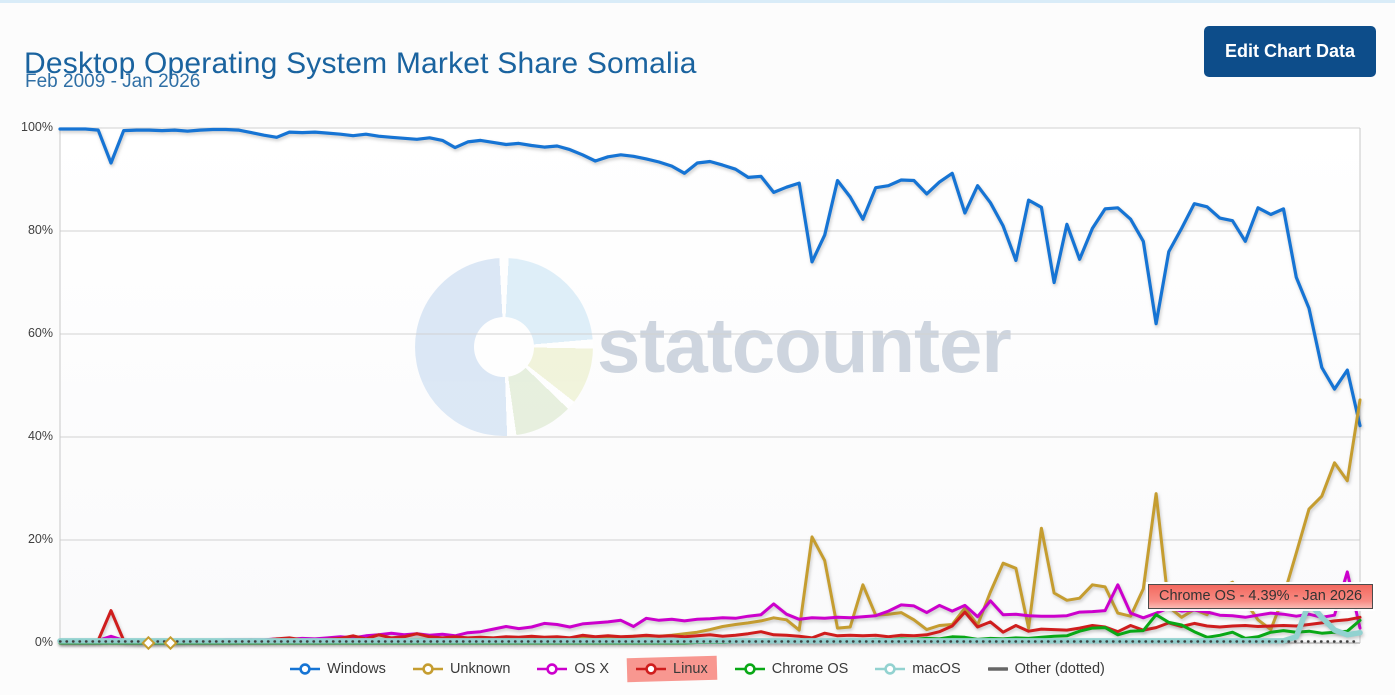  What do you see at coordinates (40, 333) in the screenshot?
I see `y-axis-tick-label: 60%` at bounding box center [40, 333].